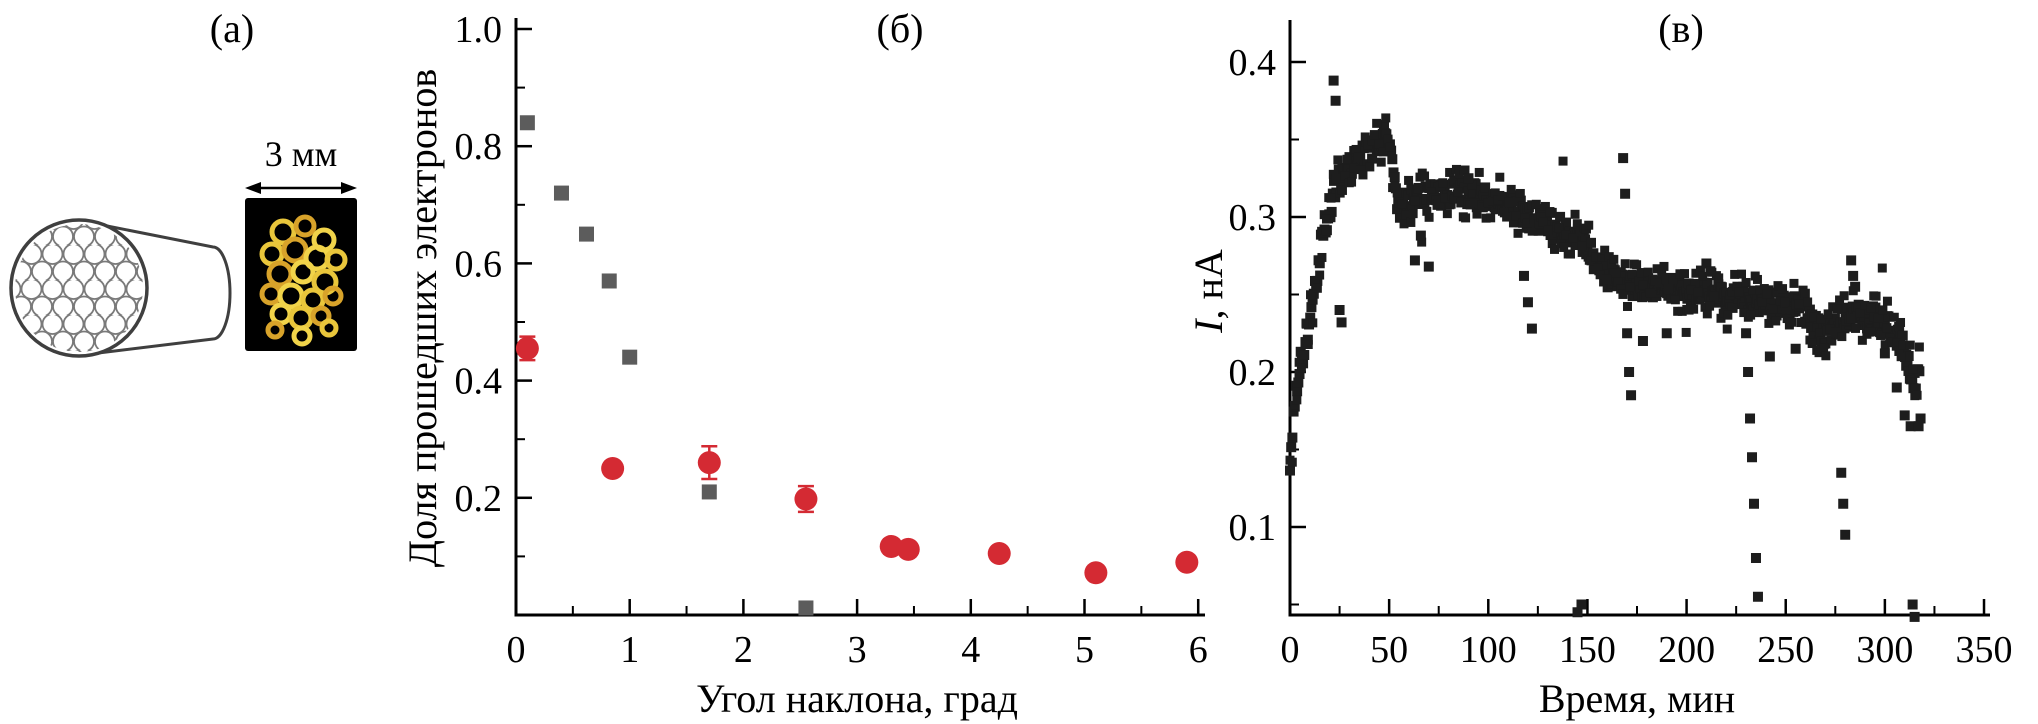 Image resolution: width=2038 pixels, height=724 pixels. What do you see at coordinates (1198, 650) in the screenshot?
I see `x-tick-label: 6` at bounding box center [1198, 650].